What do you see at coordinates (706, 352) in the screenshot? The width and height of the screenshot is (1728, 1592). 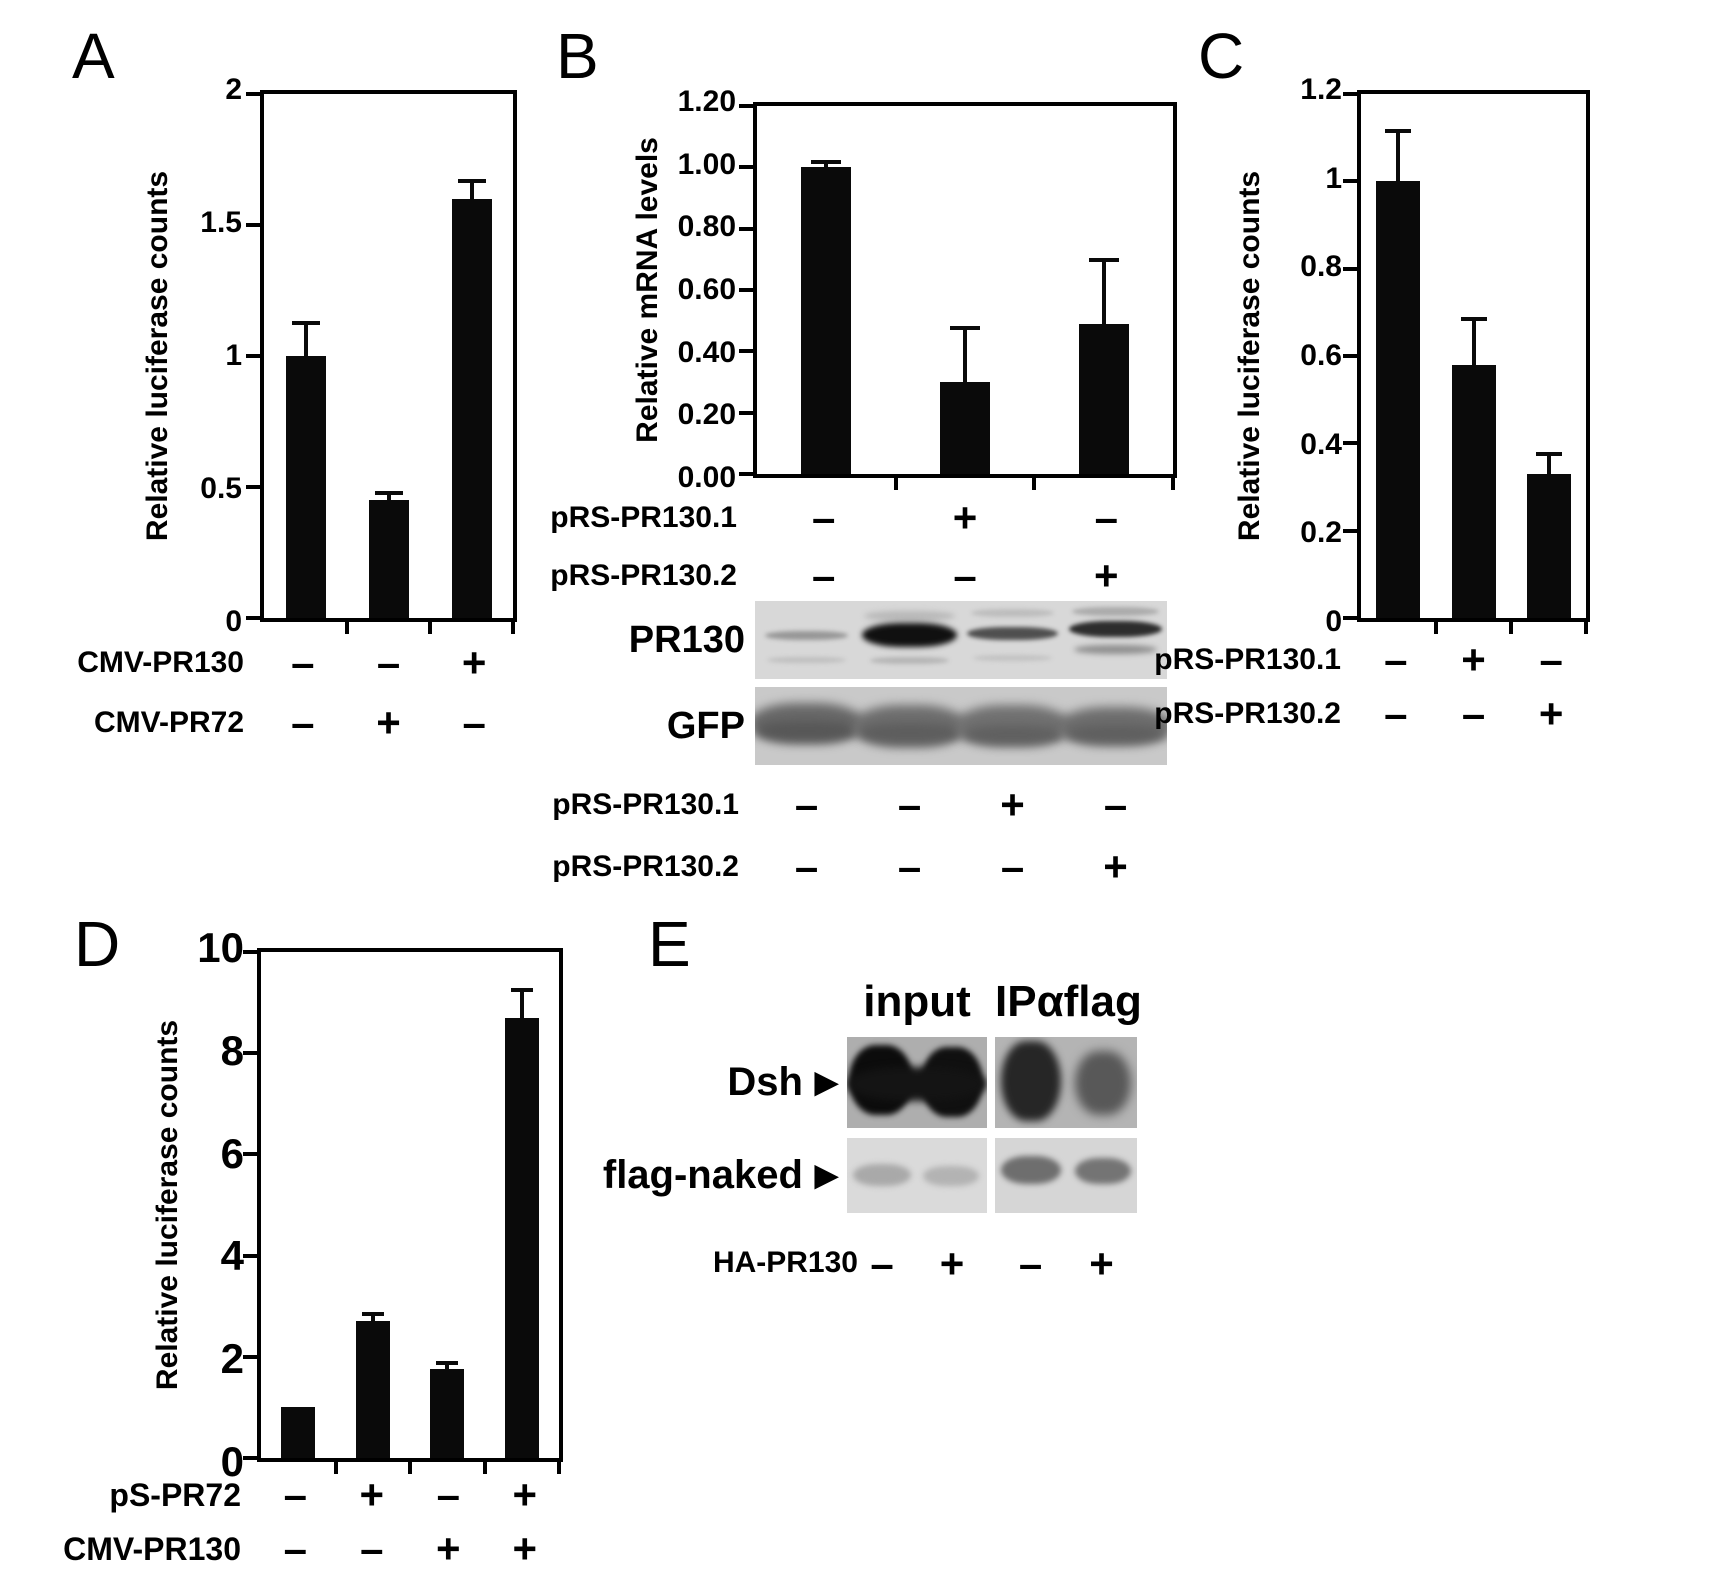 I see `y-tick-label: 0.40` at bounding box center [706, 352].